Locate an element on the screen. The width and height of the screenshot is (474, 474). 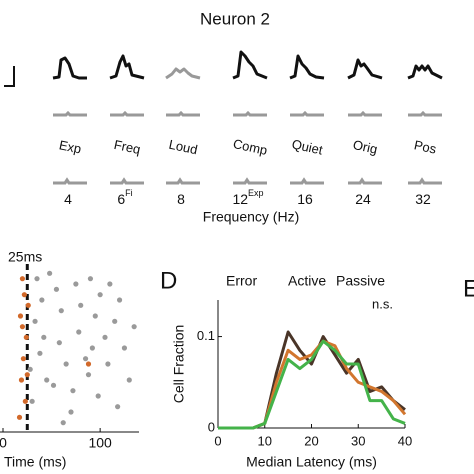
frequency-value: 32 is located at coordinates (423, 199).